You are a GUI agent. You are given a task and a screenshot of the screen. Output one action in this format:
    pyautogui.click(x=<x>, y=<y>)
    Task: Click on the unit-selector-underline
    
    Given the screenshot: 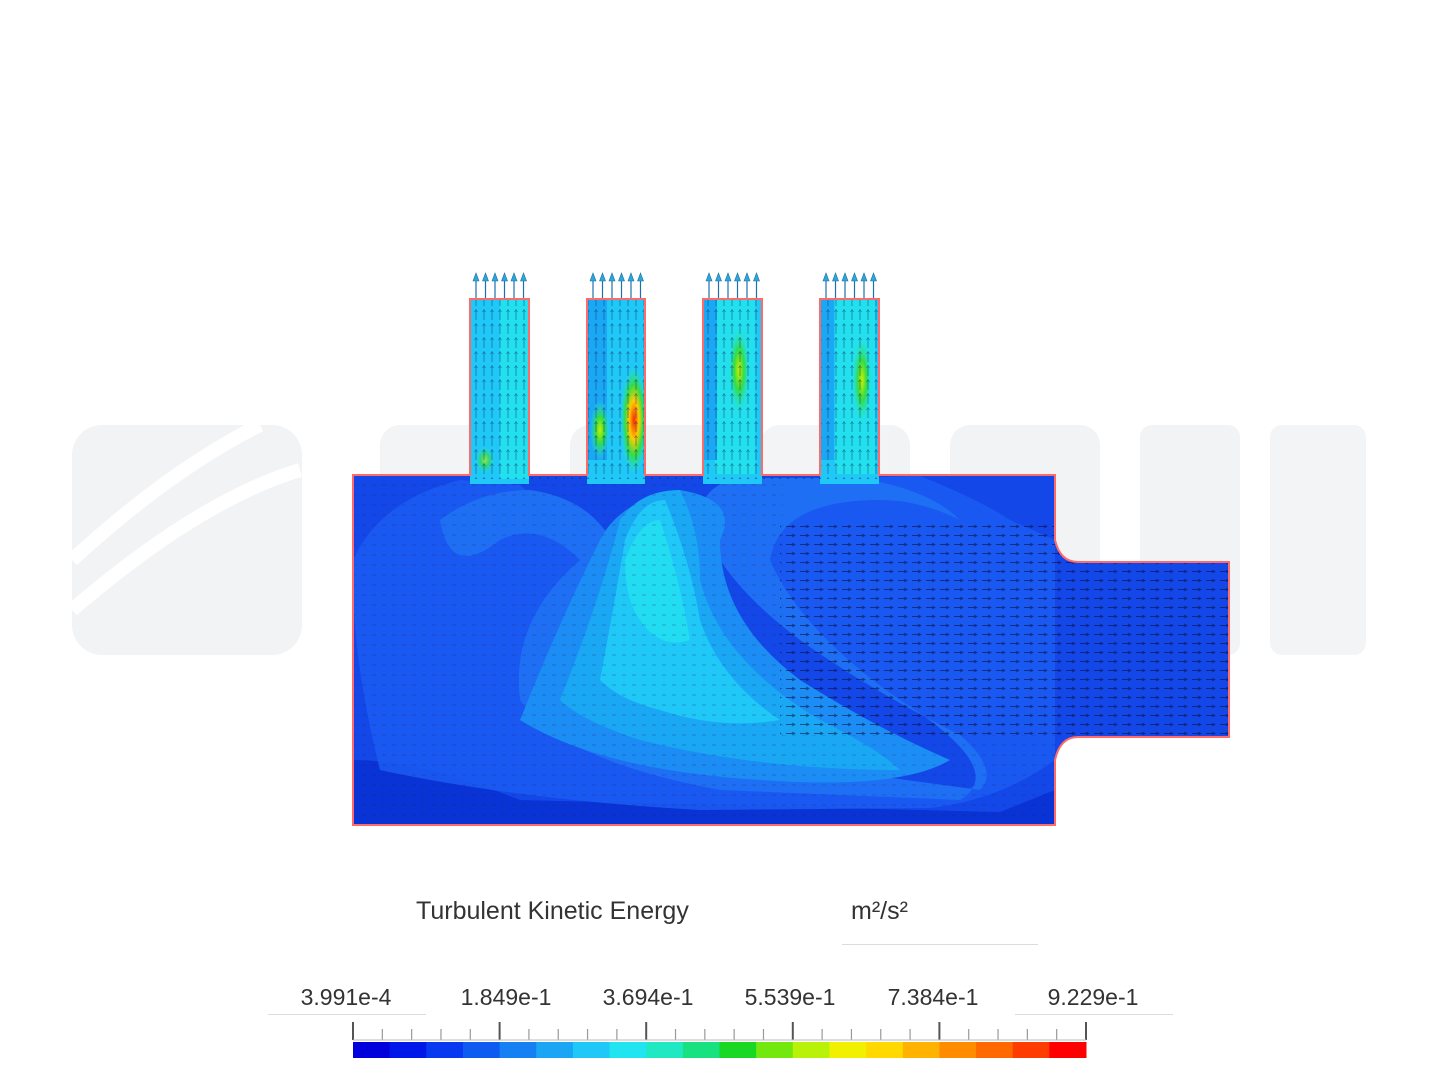 What is the action you would take?
    pyautogui.click(x=940, y=944)
    